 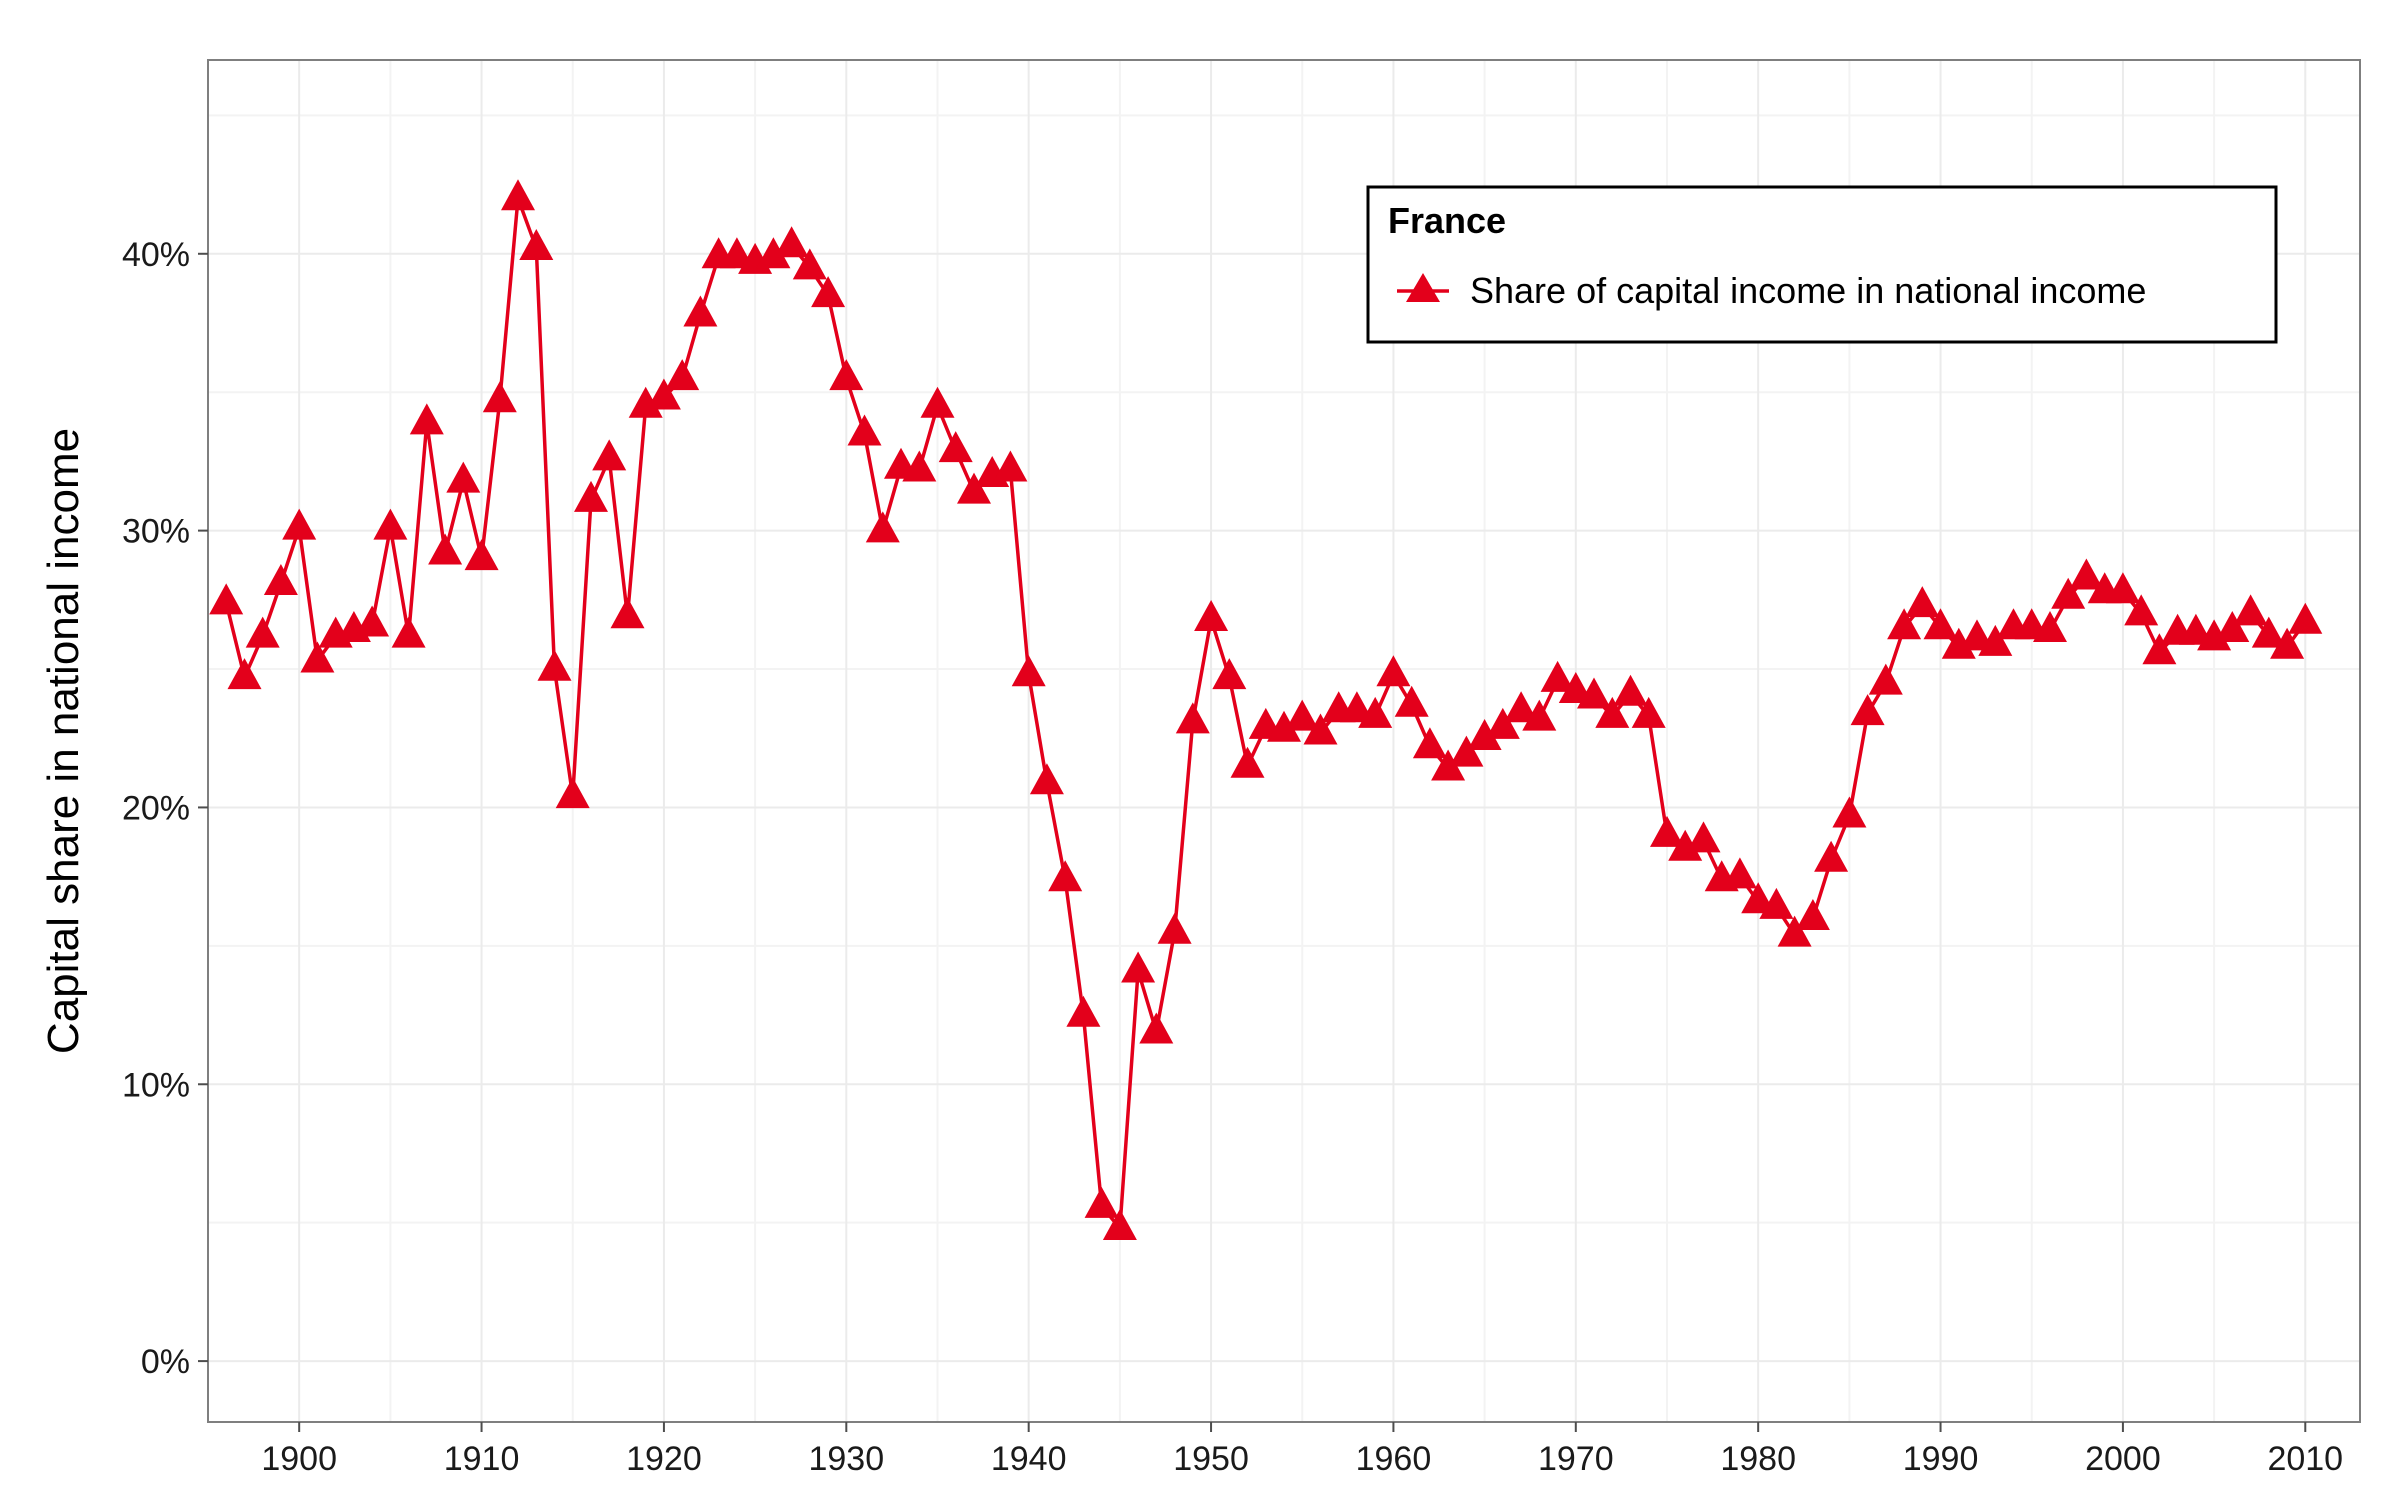 I want to click on legend-title: France, so click(x=1447, y=220).